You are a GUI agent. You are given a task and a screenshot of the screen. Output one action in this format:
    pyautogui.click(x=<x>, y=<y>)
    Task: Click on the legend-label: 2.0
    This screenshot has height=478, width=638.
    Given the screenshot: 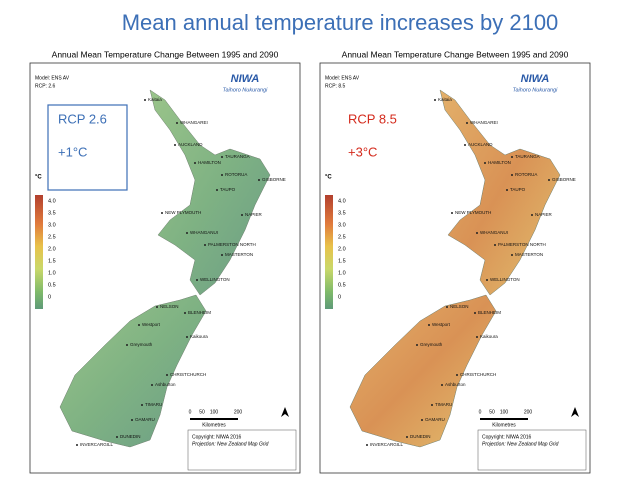 What is the action you would take?
    pyautogui.click(x=52, y=249)
    